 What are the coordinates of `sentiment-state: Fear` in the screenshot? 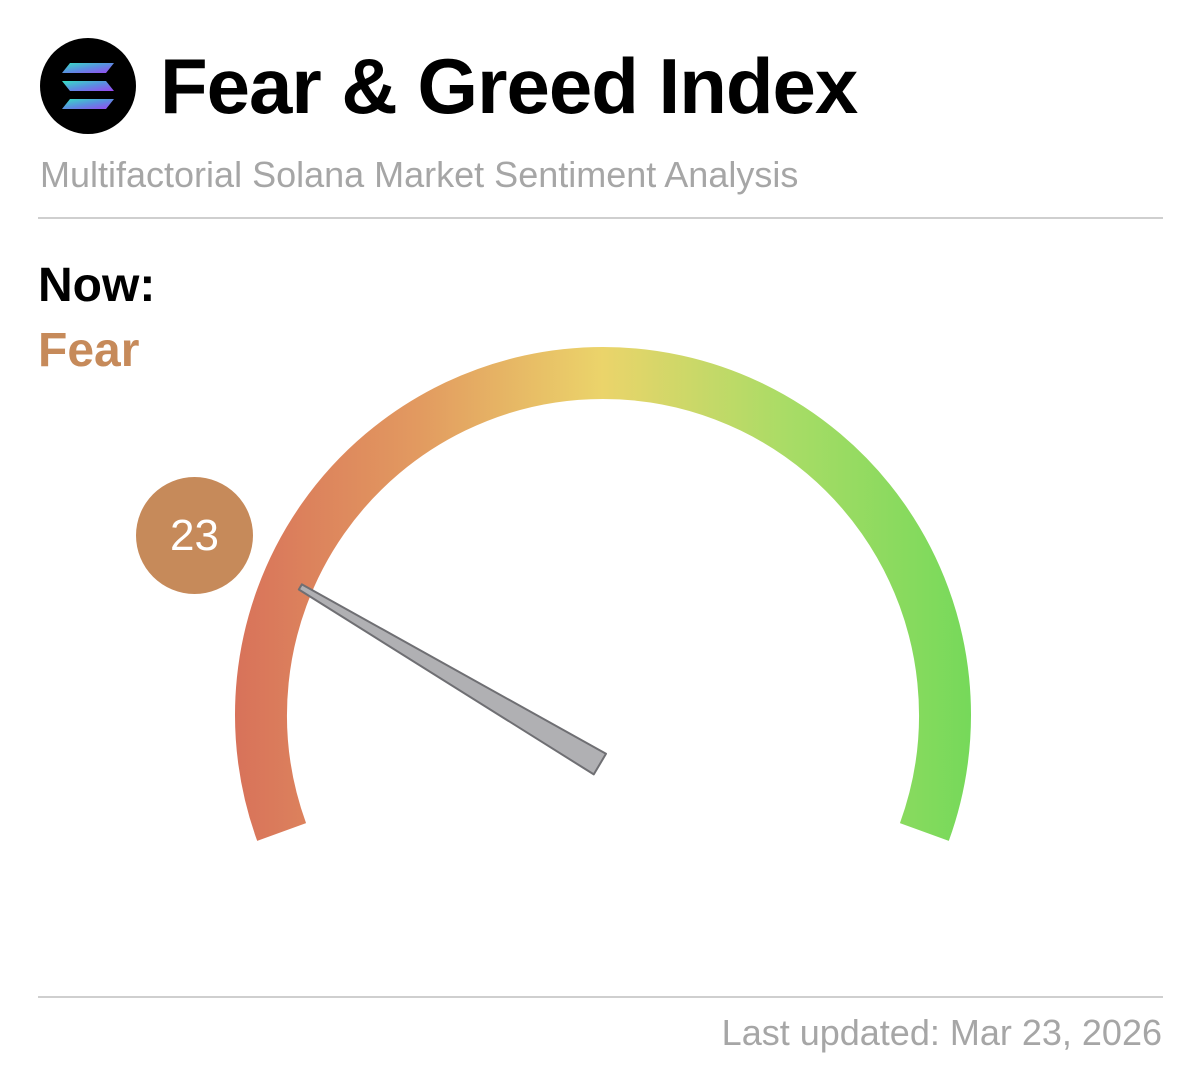 It's located at (89, 350).